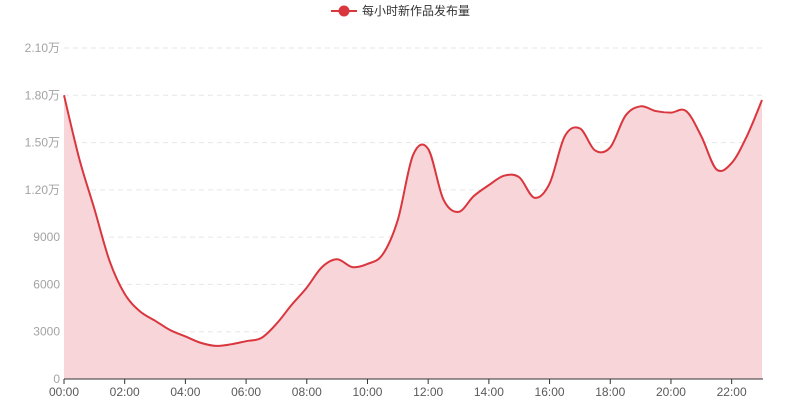  What do you see at coordinates (550, 392) in the screenshot?
I see `x-tick-label: 16:00` at bounding box center [550, 392].